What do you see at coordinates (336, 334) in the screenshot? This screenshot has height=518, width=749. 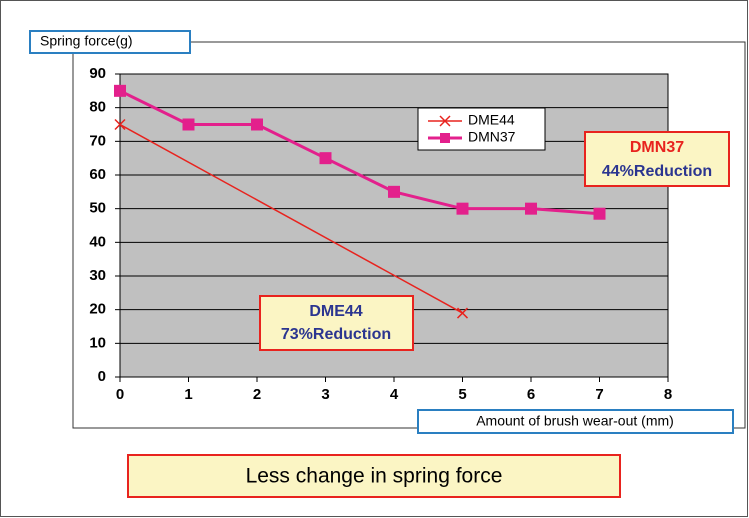 I see `annotation-text: 73%Reduction` at bounding box center [336, 334].